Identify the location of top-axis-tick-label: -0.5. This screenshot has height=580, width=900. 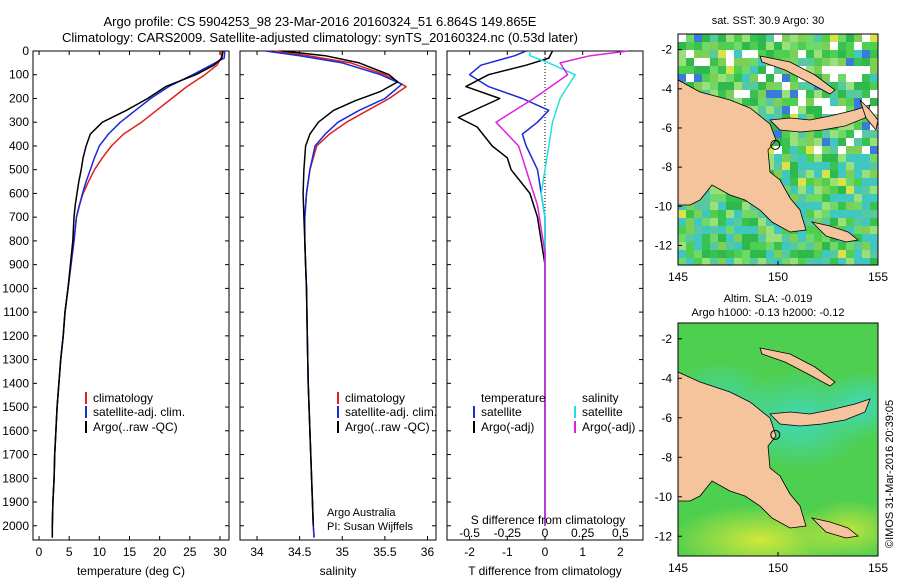
(469, 533).